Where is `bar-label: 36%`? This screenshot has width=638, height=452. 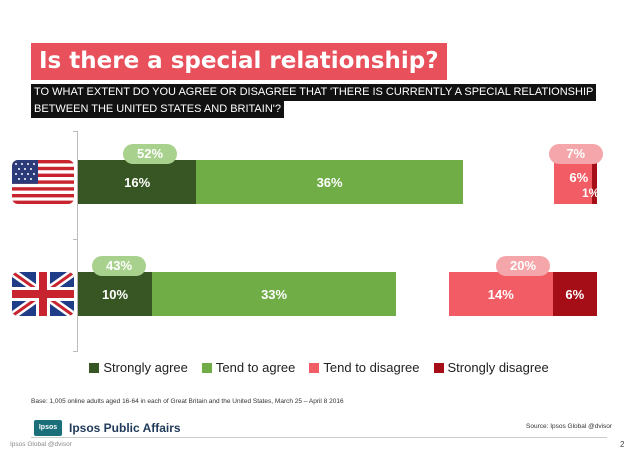 bar-label: 36% is located at coordinates (329, 182).